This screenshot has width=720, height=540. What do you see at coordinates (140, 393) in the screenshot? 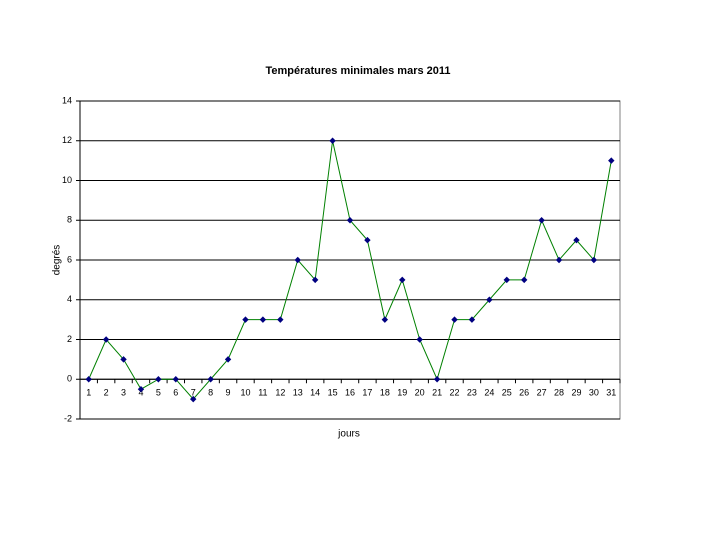
I see `x-tick-label: 4` at bounding box center [140, 393].